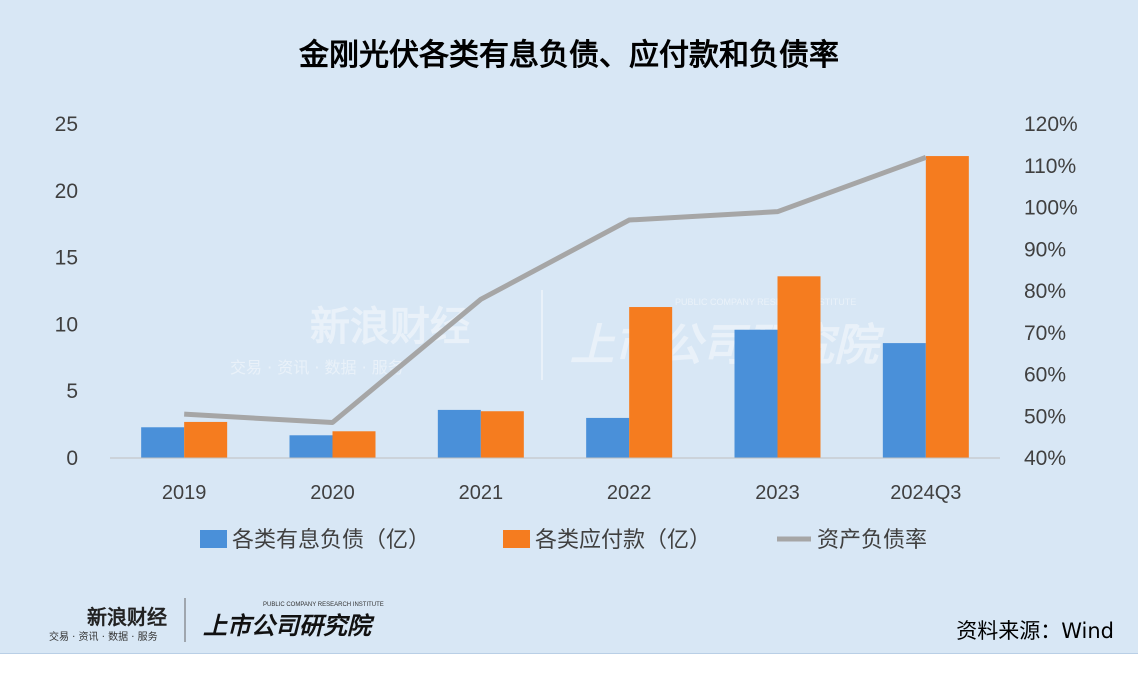 The height and width of the screenshot is (674, 1138). Describe the element at coordinates (66, 291) in the screenshot. I see `left-axis-ticks: 0 5 10 15 20 25` at that location.